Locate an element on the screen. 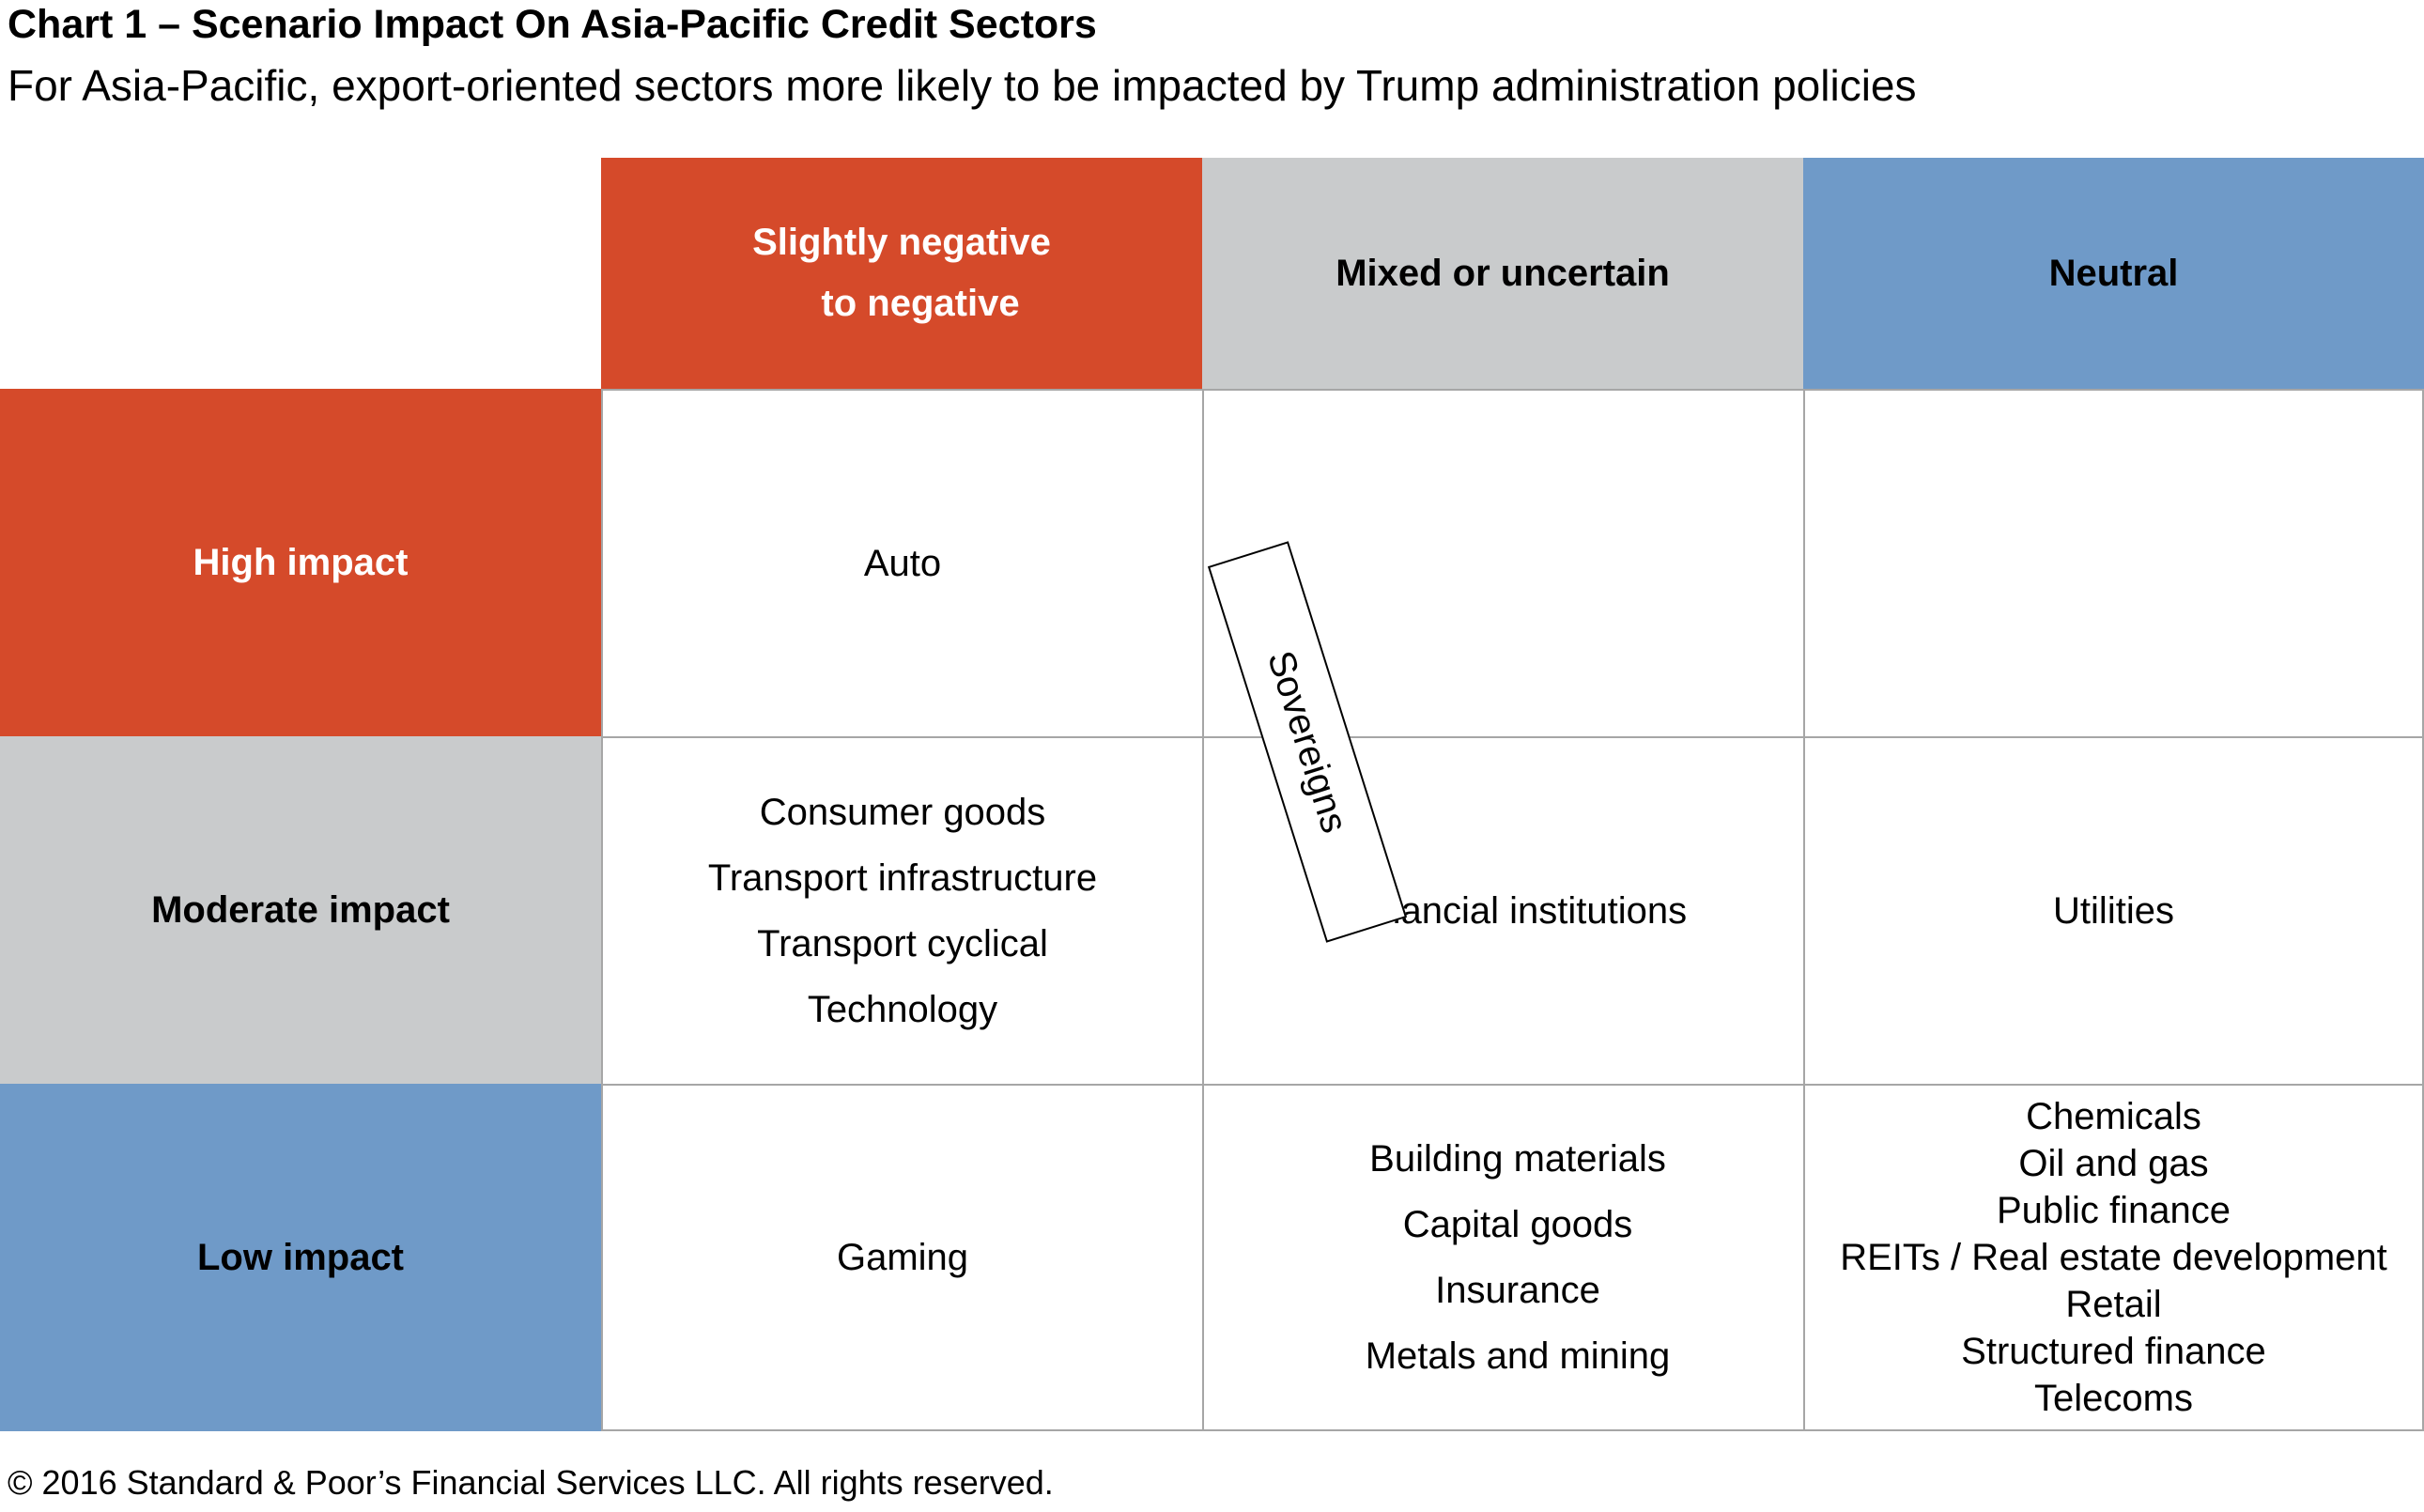  column-header-mixed-label: Mixed or uncertain is located at coordinates (1503, 273).